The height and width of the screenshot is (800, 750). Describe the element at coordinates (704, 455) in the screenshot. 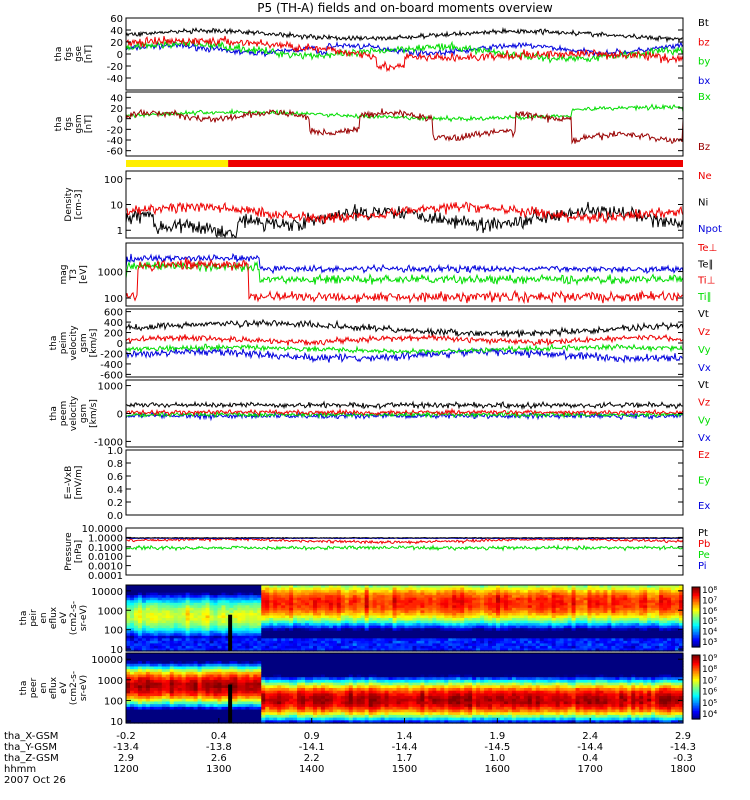

I see `efield-legend-Ez: Ez` at that location.